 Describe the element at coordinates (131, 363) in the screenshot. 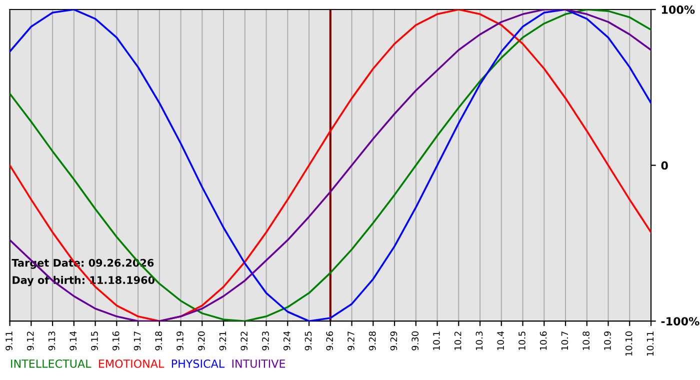

I see `text: EMOTIONAL` at that location.